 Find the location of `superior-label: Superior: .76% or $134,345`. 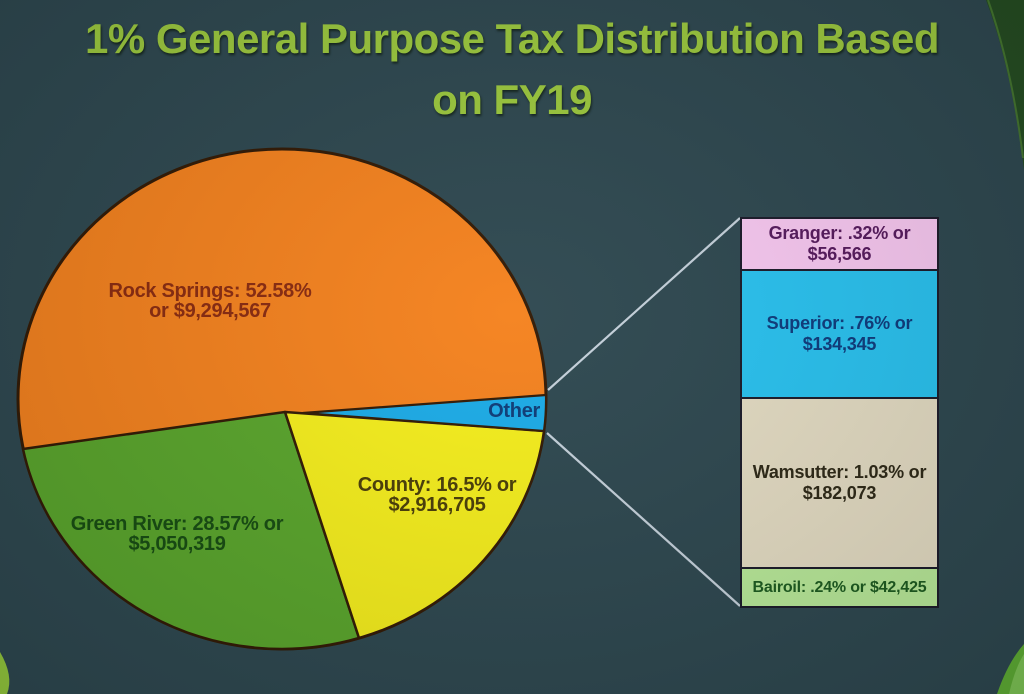

superior-label: Superior: .76% or $134,345 is located at coordinates (839, 333).